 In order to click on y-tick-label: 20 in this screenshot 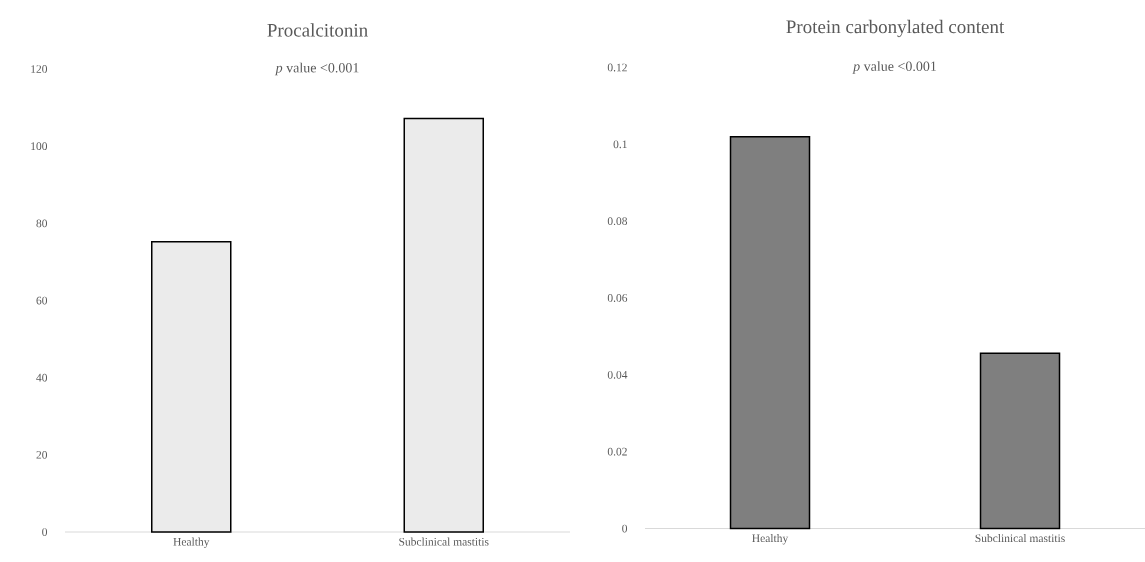, I will do `click(42, 454)`.